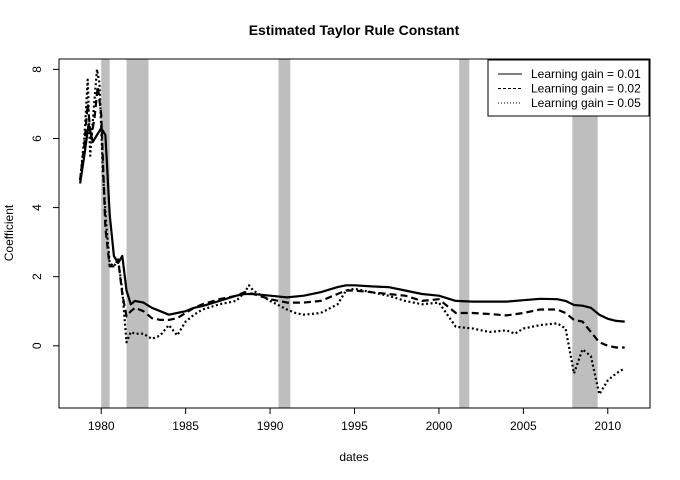 This screenshot has height=480, width=680. I want to click on chart-title: Estimated Taylor Rule Constant, so click(354, 30).